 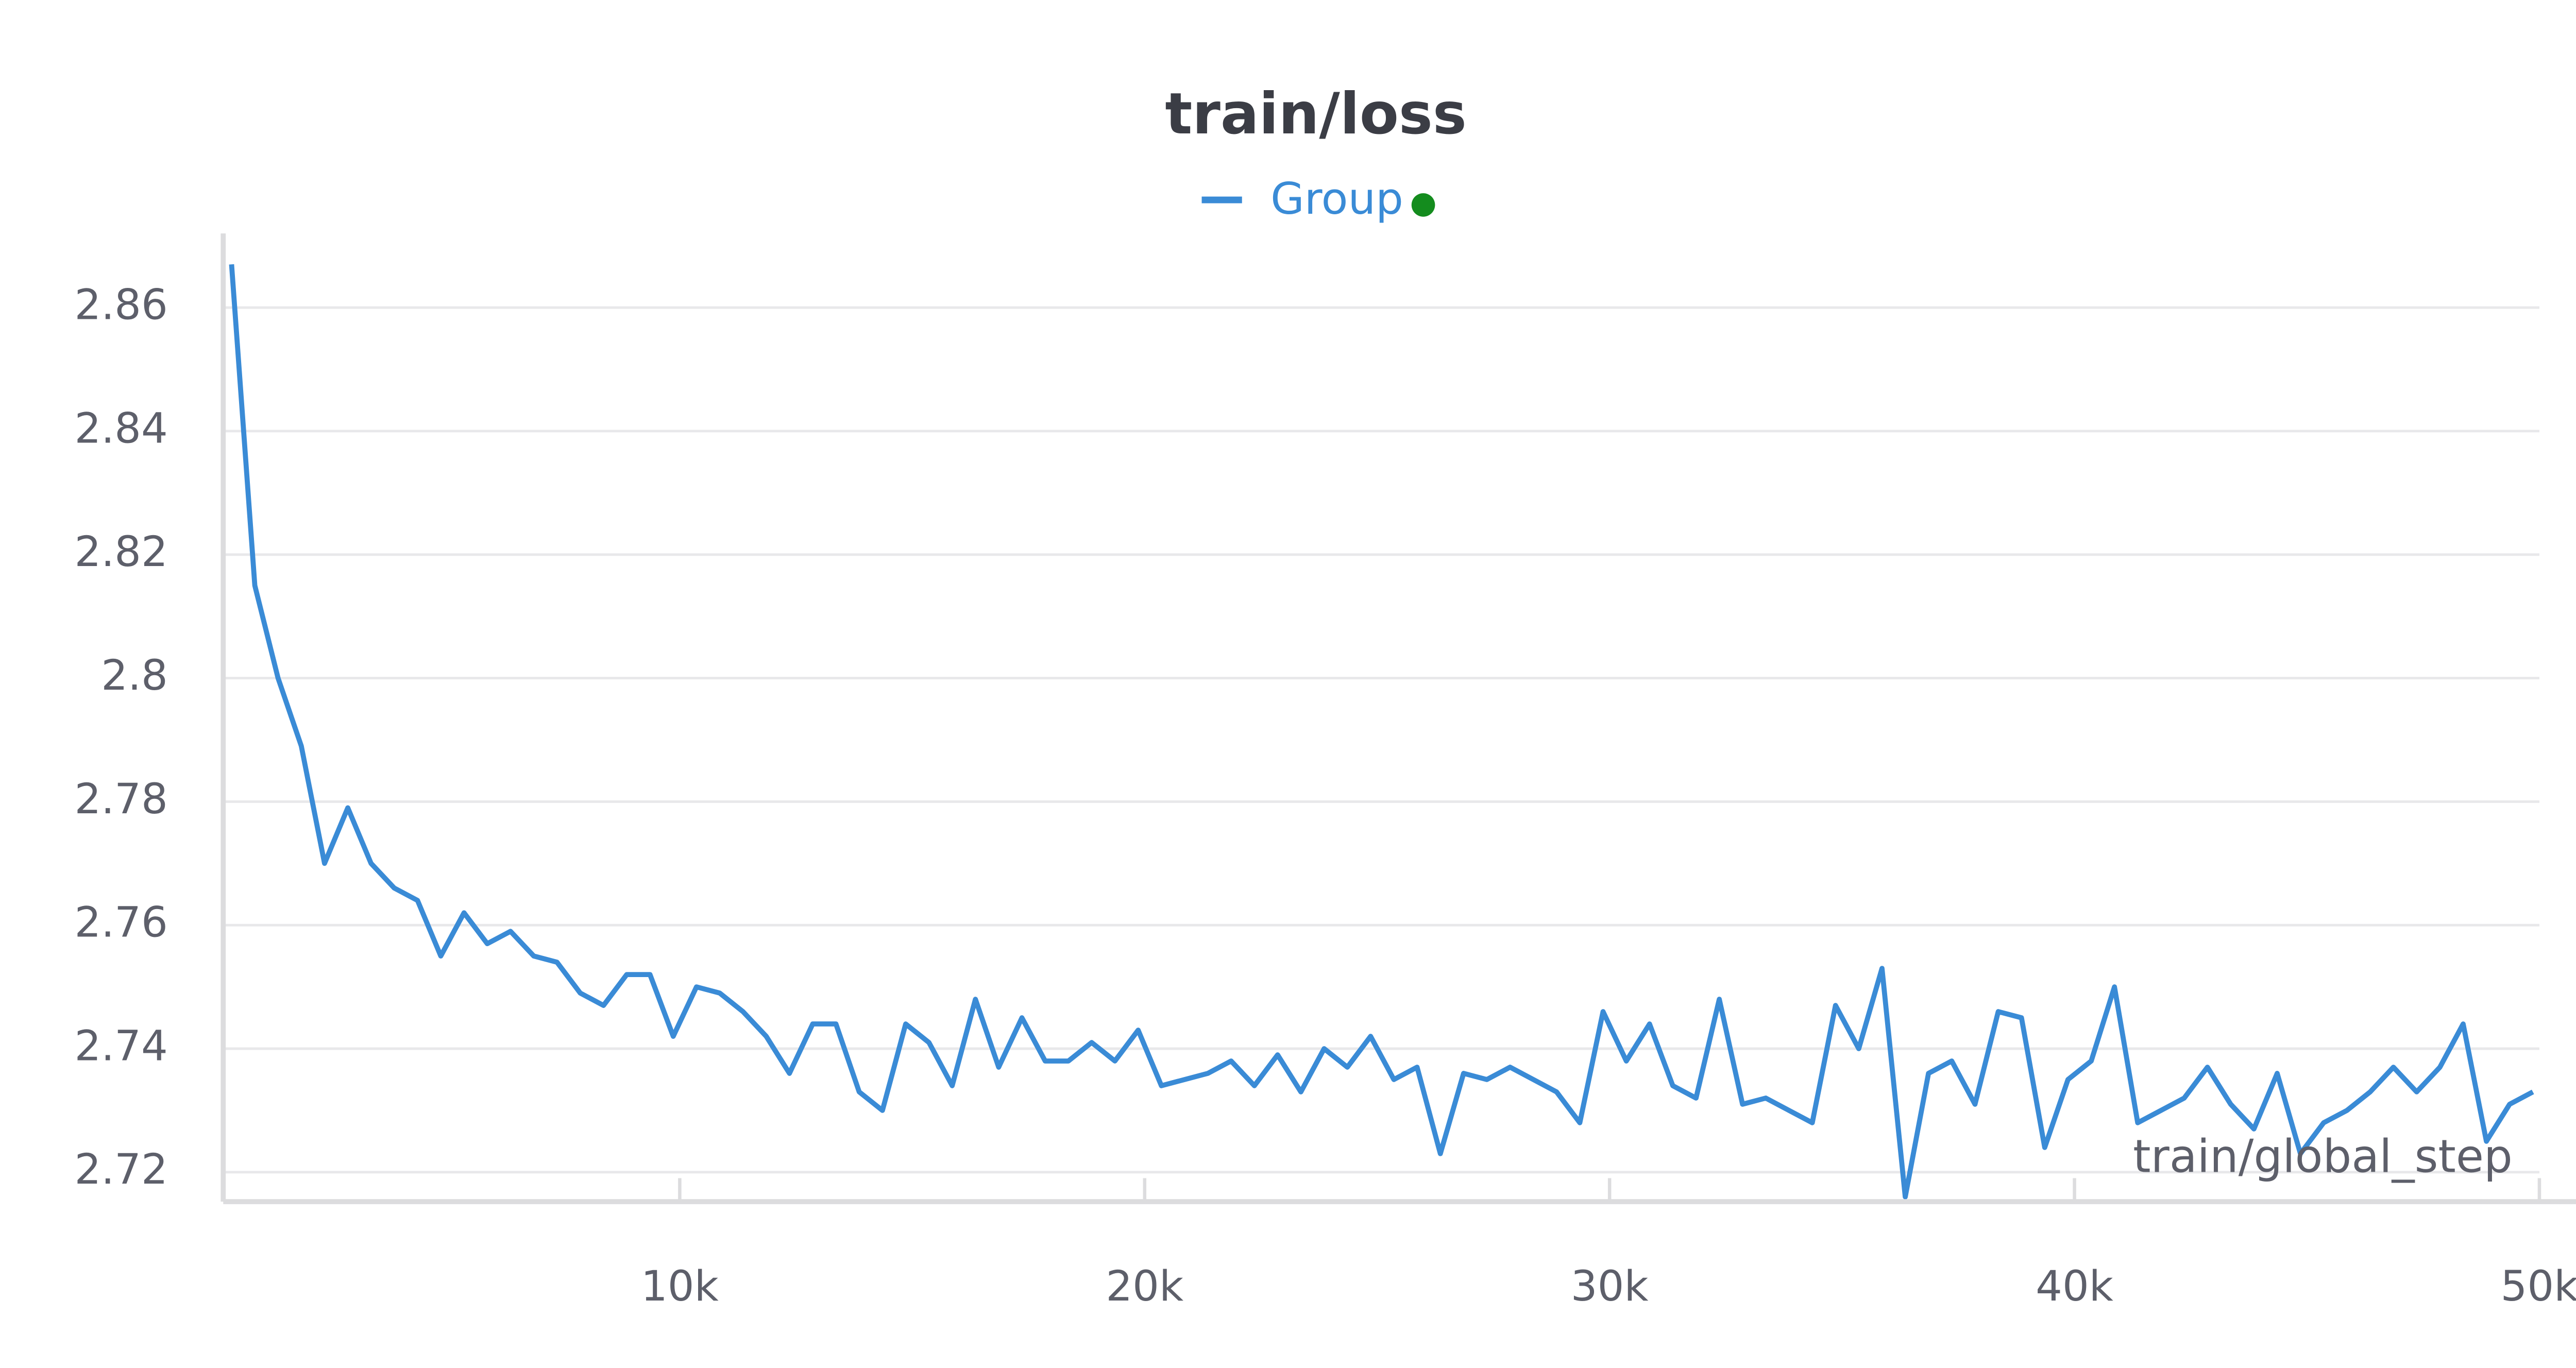 I want to click on chart-title: train/loss, so click(x=1315, y=114).